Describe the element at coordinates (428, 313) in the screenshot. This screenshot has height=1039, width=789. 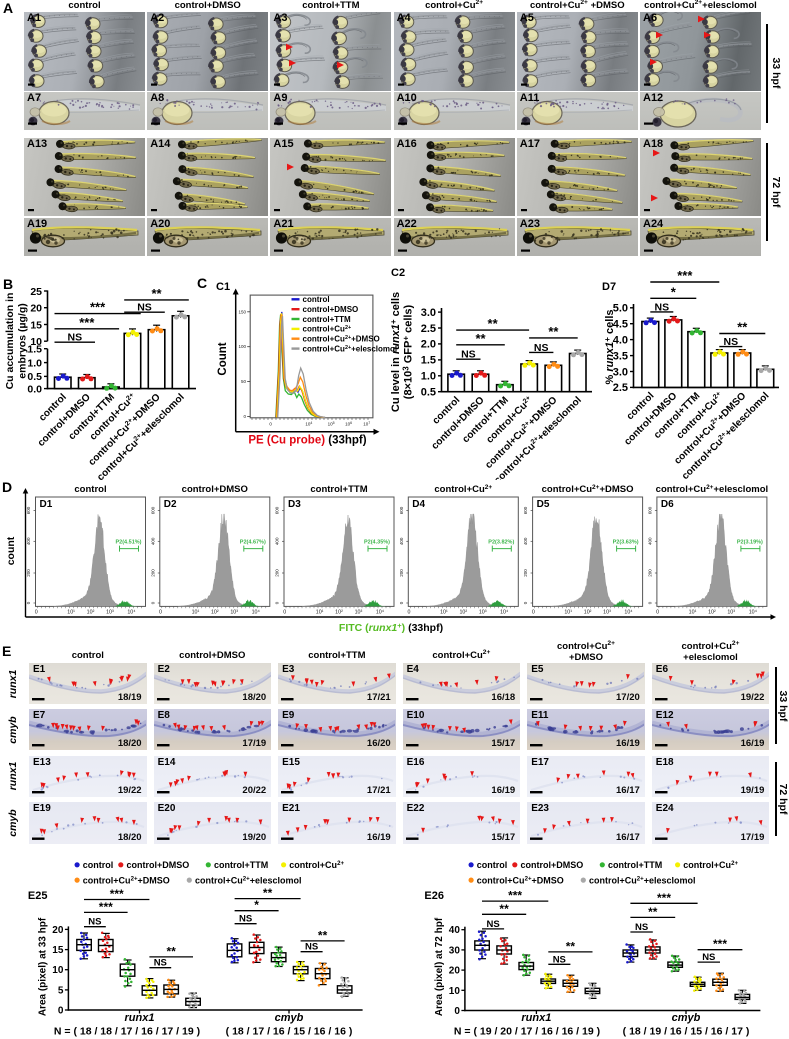
I see `svg-text: 3.0` at that location.